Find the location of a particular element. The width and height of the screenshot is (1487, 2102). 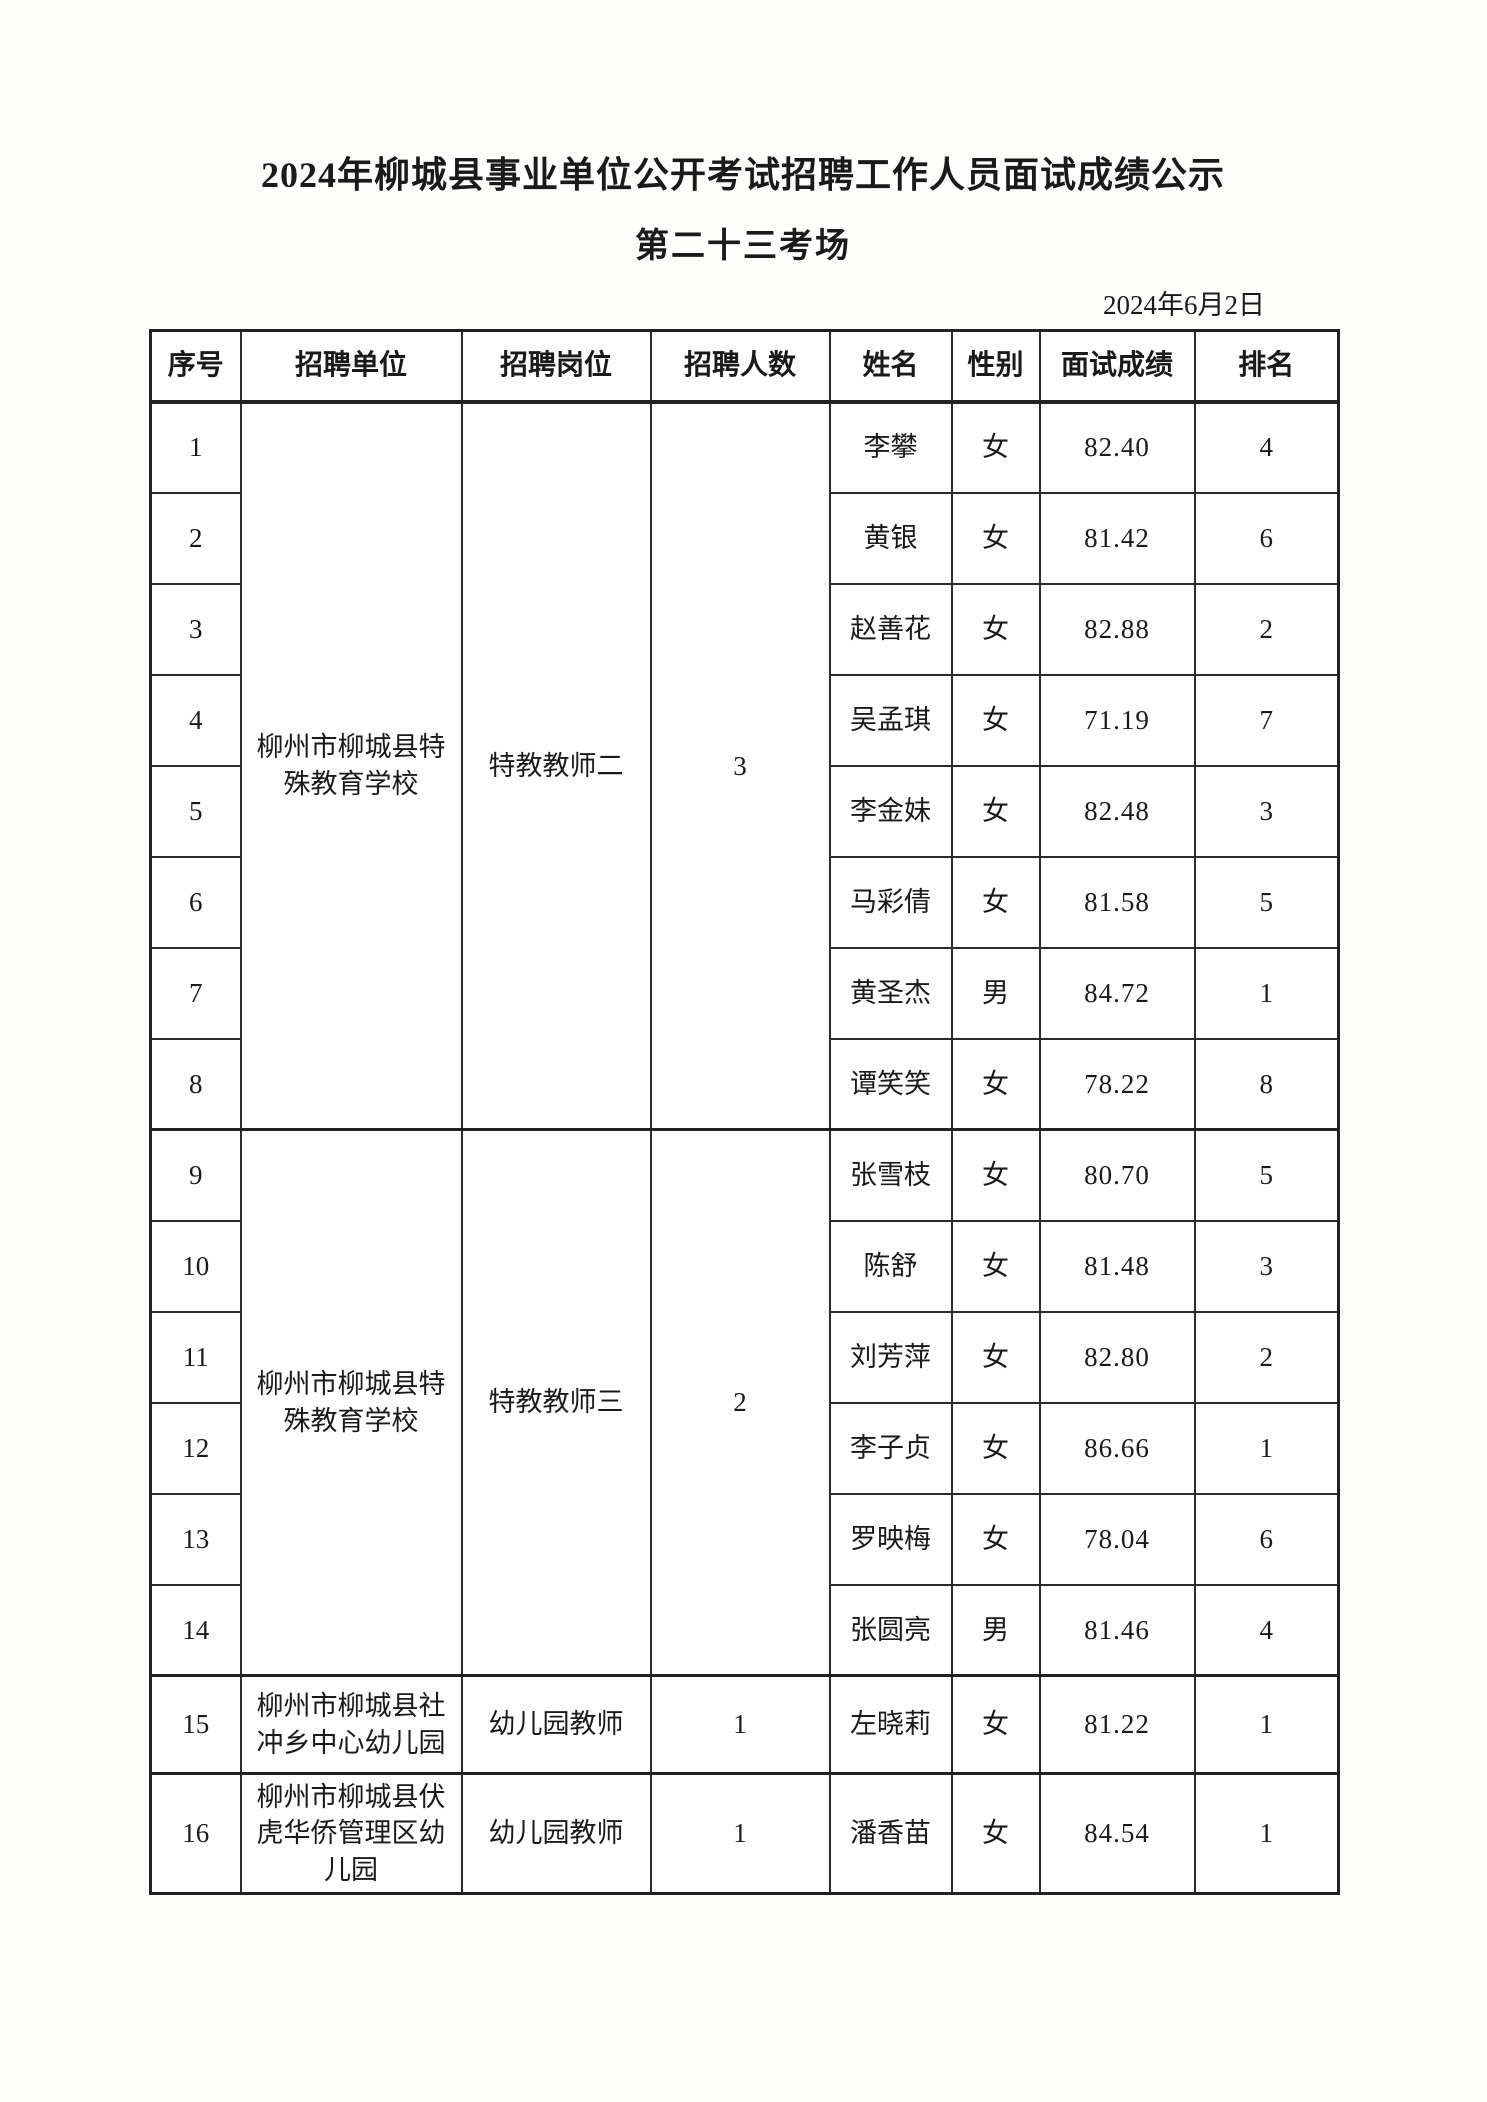

cell-unit-group1: 柳州市柳城县特殊教育学校 is located at coordinates (351, 765).